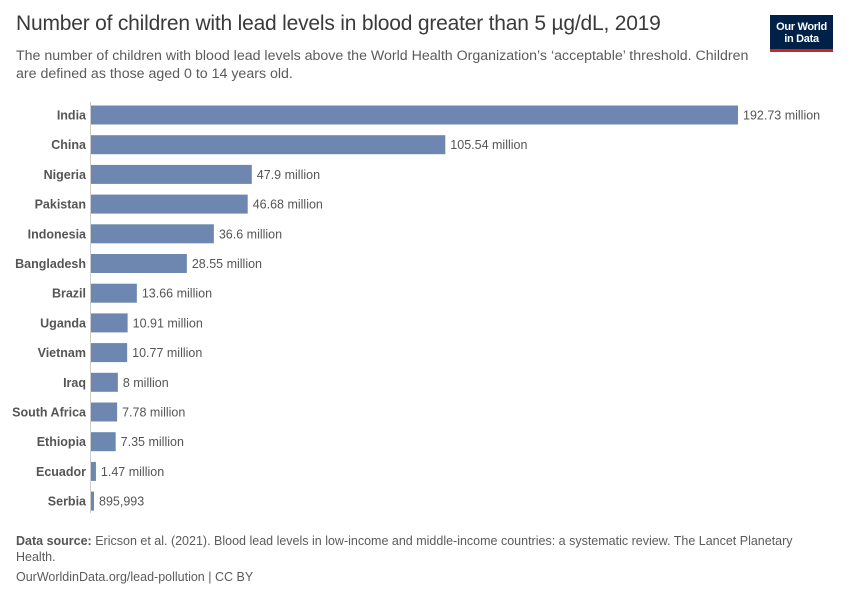  I want to click on value-label: 13.66 million, so click(177, 294).